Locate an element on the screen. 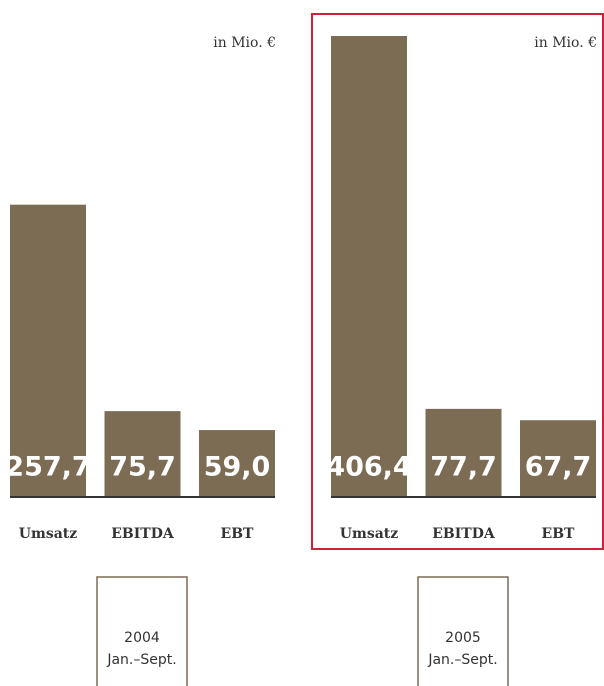  value-label: 75,7 is located at coordinates (142, 467).